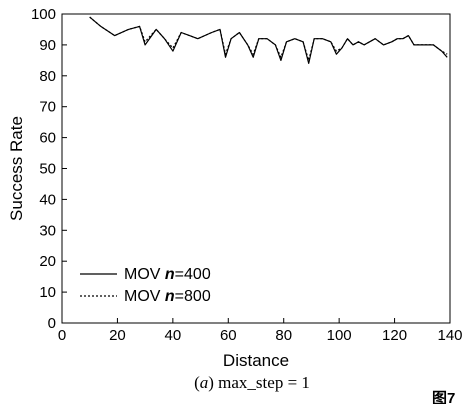  I want to click on x-tick-label: 100, so click(339, 335).